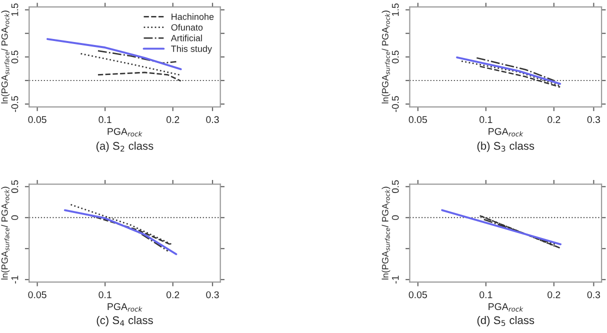 The image size is (607, 333). What do you see at coordinates (124, 321) in the screenshot?
I see `text: (c) S$_{4}$ class` at bounding box center [124, 321].